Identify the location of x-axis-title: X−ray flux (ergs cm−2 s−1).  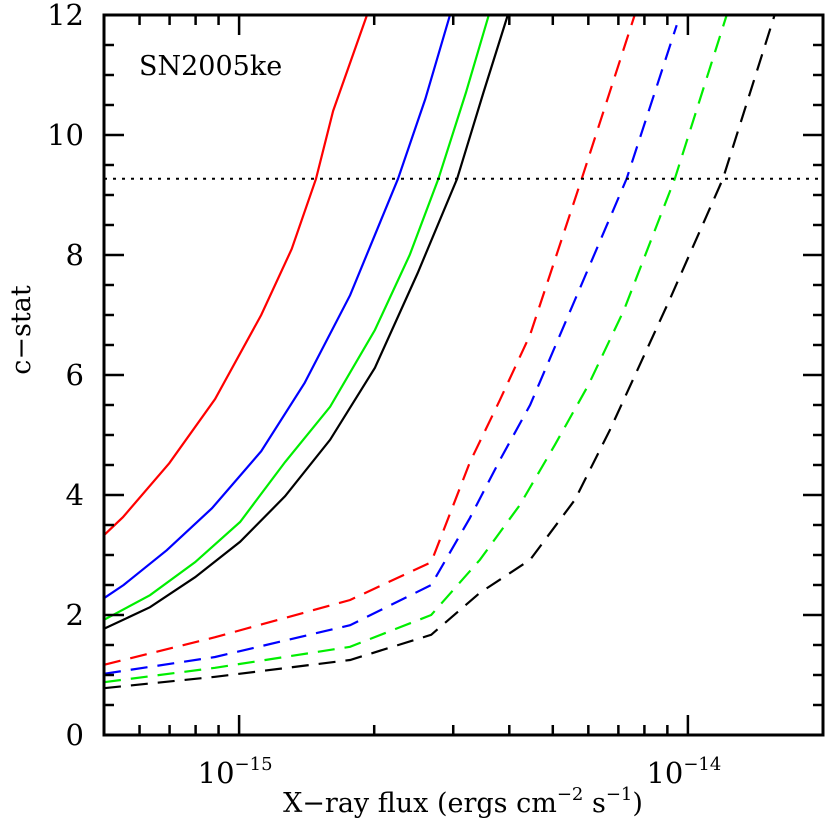
(463, 801).